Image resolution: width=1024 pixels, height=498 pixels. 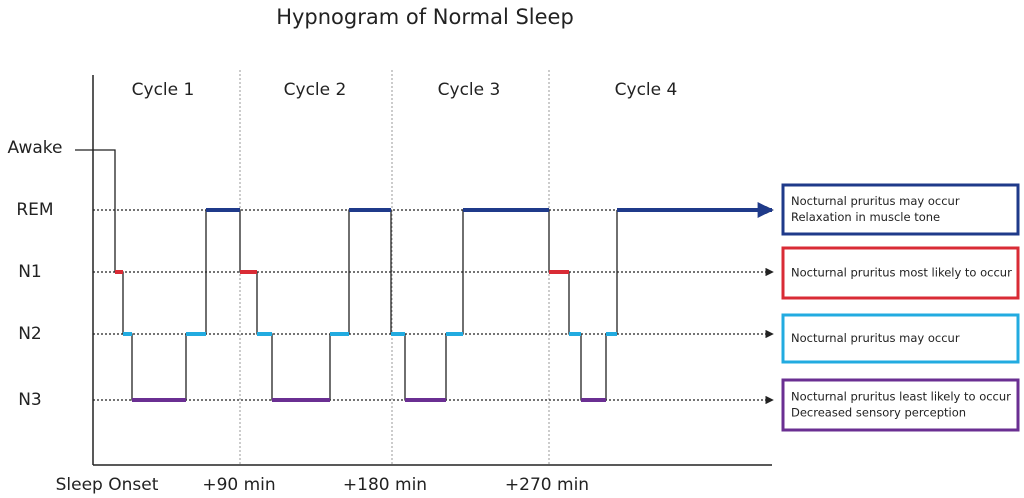 I want to click on stage-label: N1, so click(x=30, y=272).